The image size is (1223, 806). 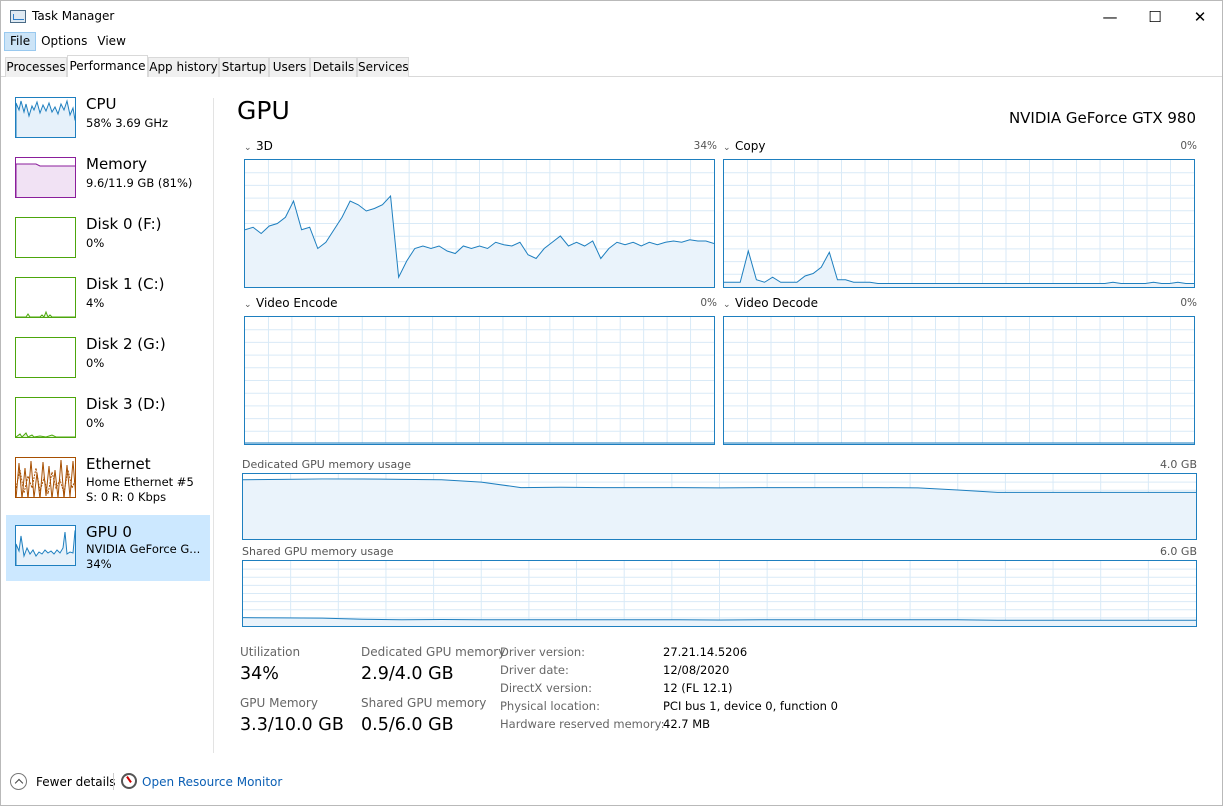 I want to click on sidebar-item-cpu: CPU 58% 3.69 GHz, so click(x=108, y=119).